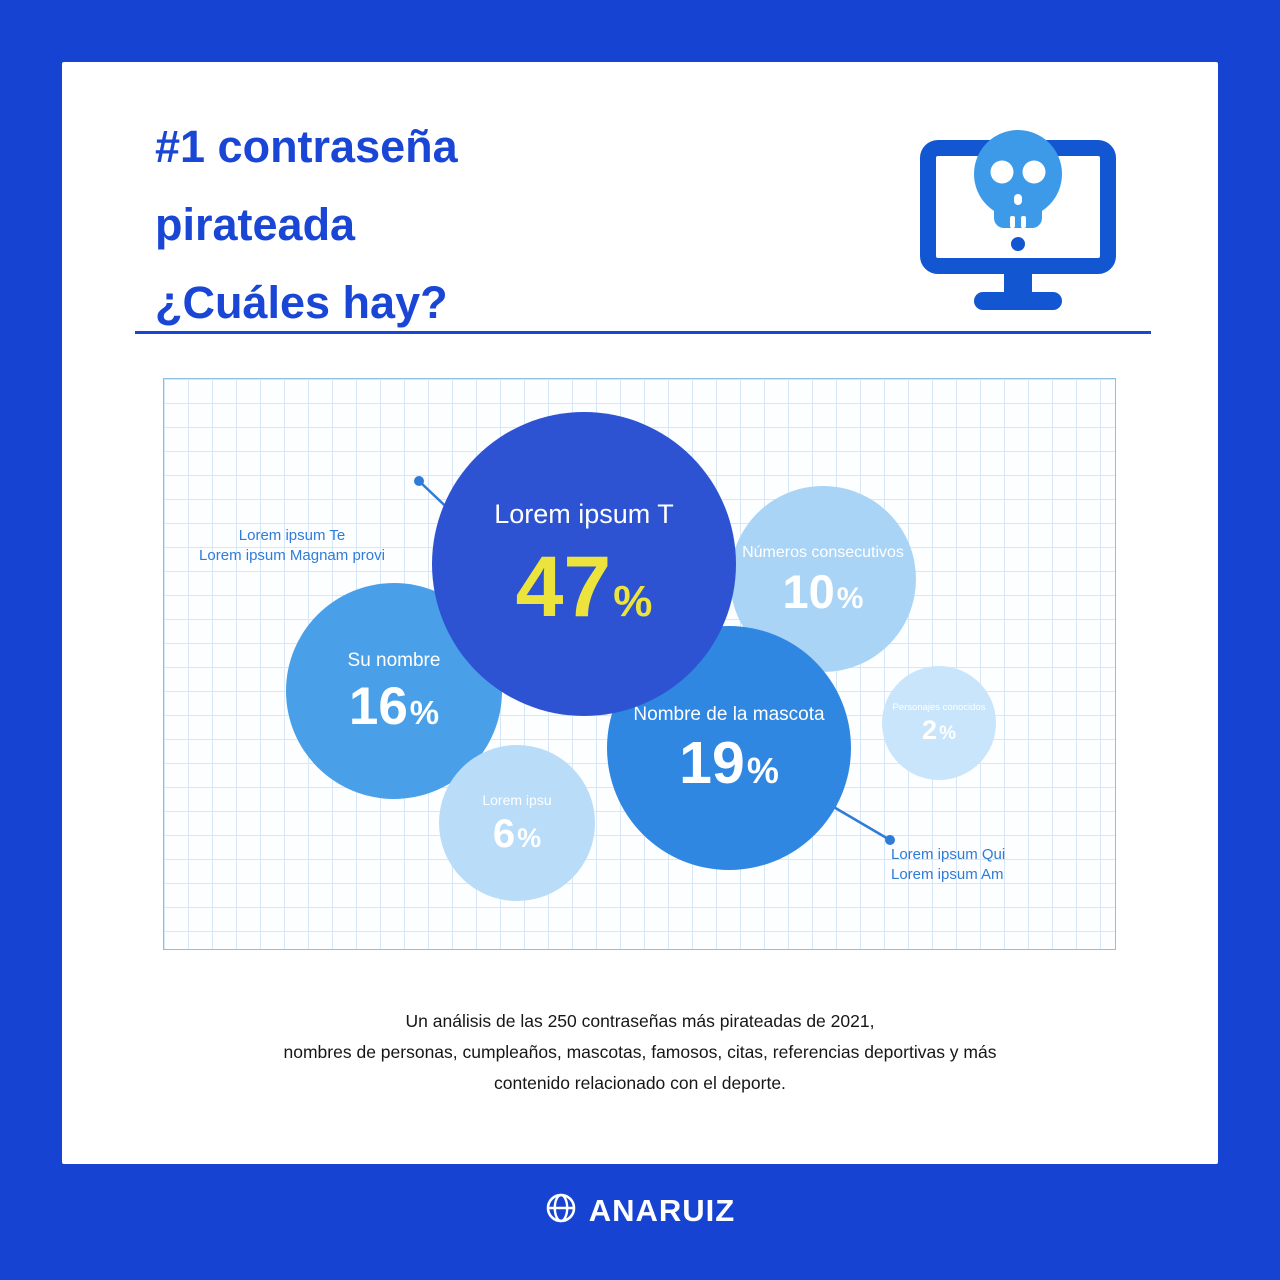 Image resolution: width=1280 pixels, height=1280 pixels. Describe the element at coordinates (823, 591) in the screenshot. I see `bubble-value: 10%` at that location.